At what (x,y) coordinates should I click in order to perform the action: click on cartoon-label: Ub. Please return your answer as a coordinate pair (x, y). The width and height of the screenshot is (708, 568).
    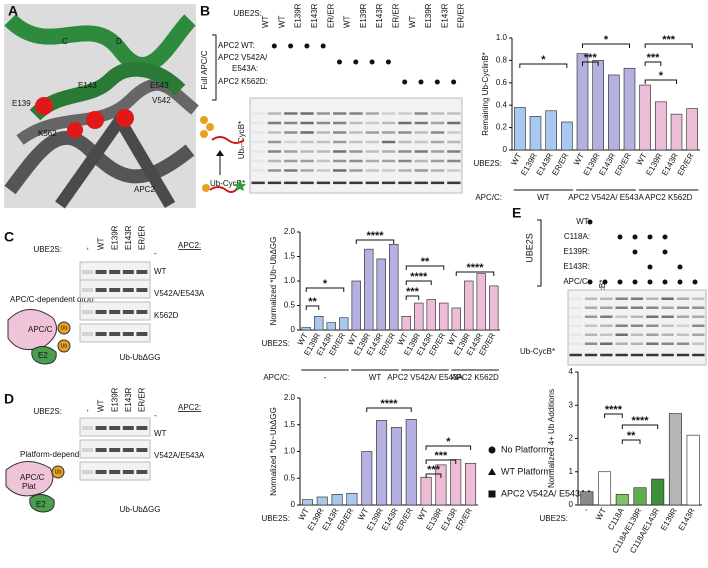
    Looking at the image, I should click on (64, 346).